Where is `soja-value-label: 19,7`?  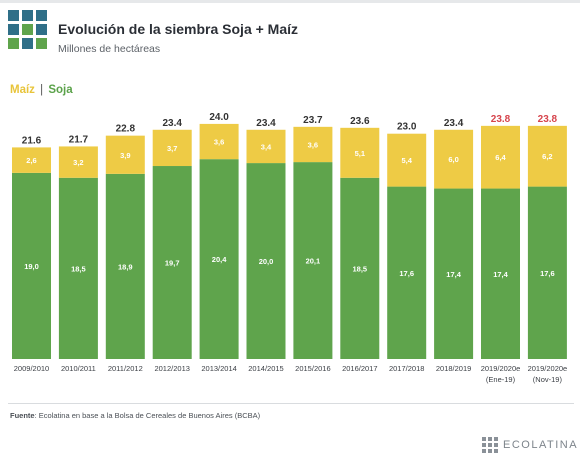 soja-value-label: 19,7 is located at coordinates (172, 263).